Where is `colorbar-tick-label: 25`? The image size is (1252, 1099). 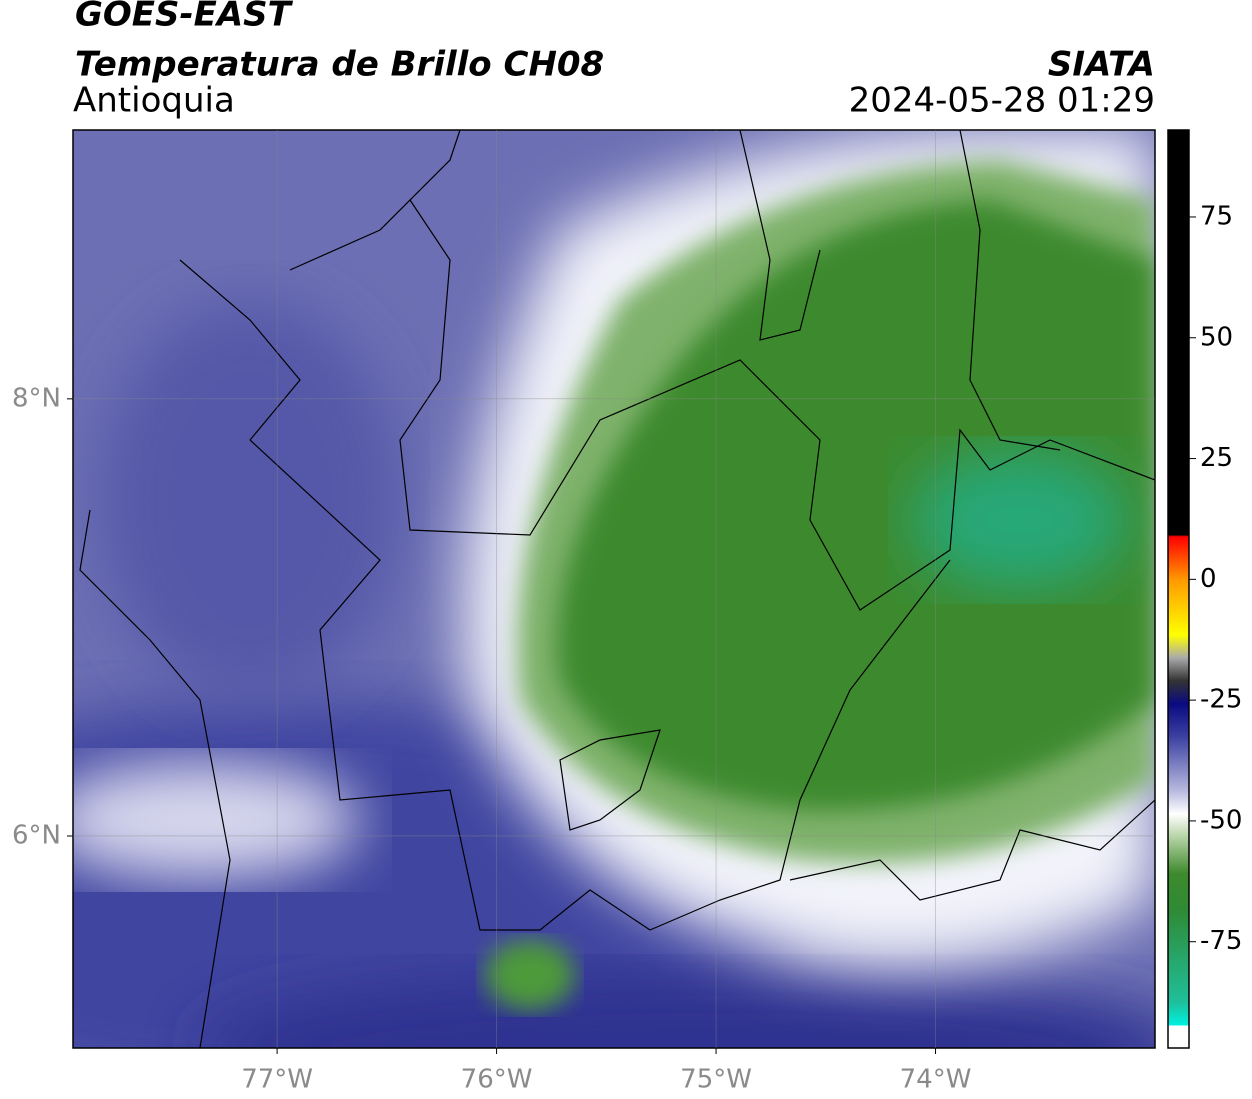 colorbar-tick-label: 25 is located at coordinates (1216, 458).